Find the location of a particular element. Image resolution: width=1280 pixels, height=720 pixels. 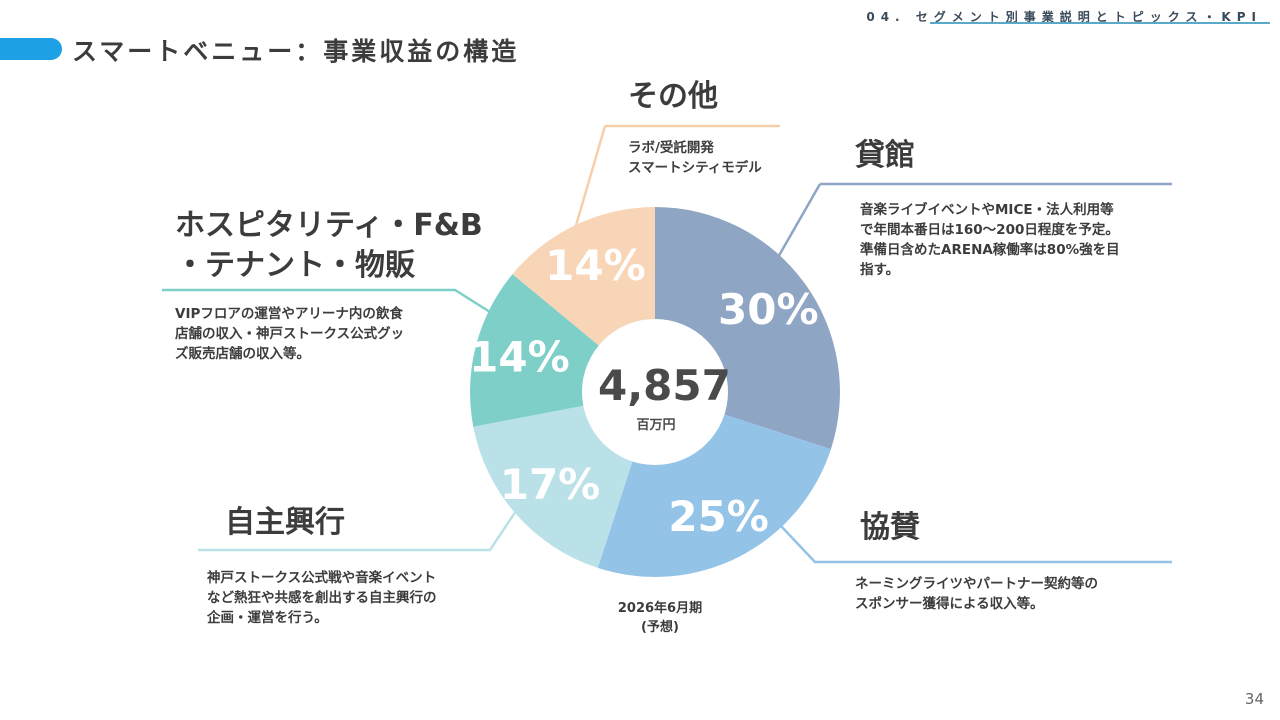

total-value: 4,857 is located at coordinates (664, 385).